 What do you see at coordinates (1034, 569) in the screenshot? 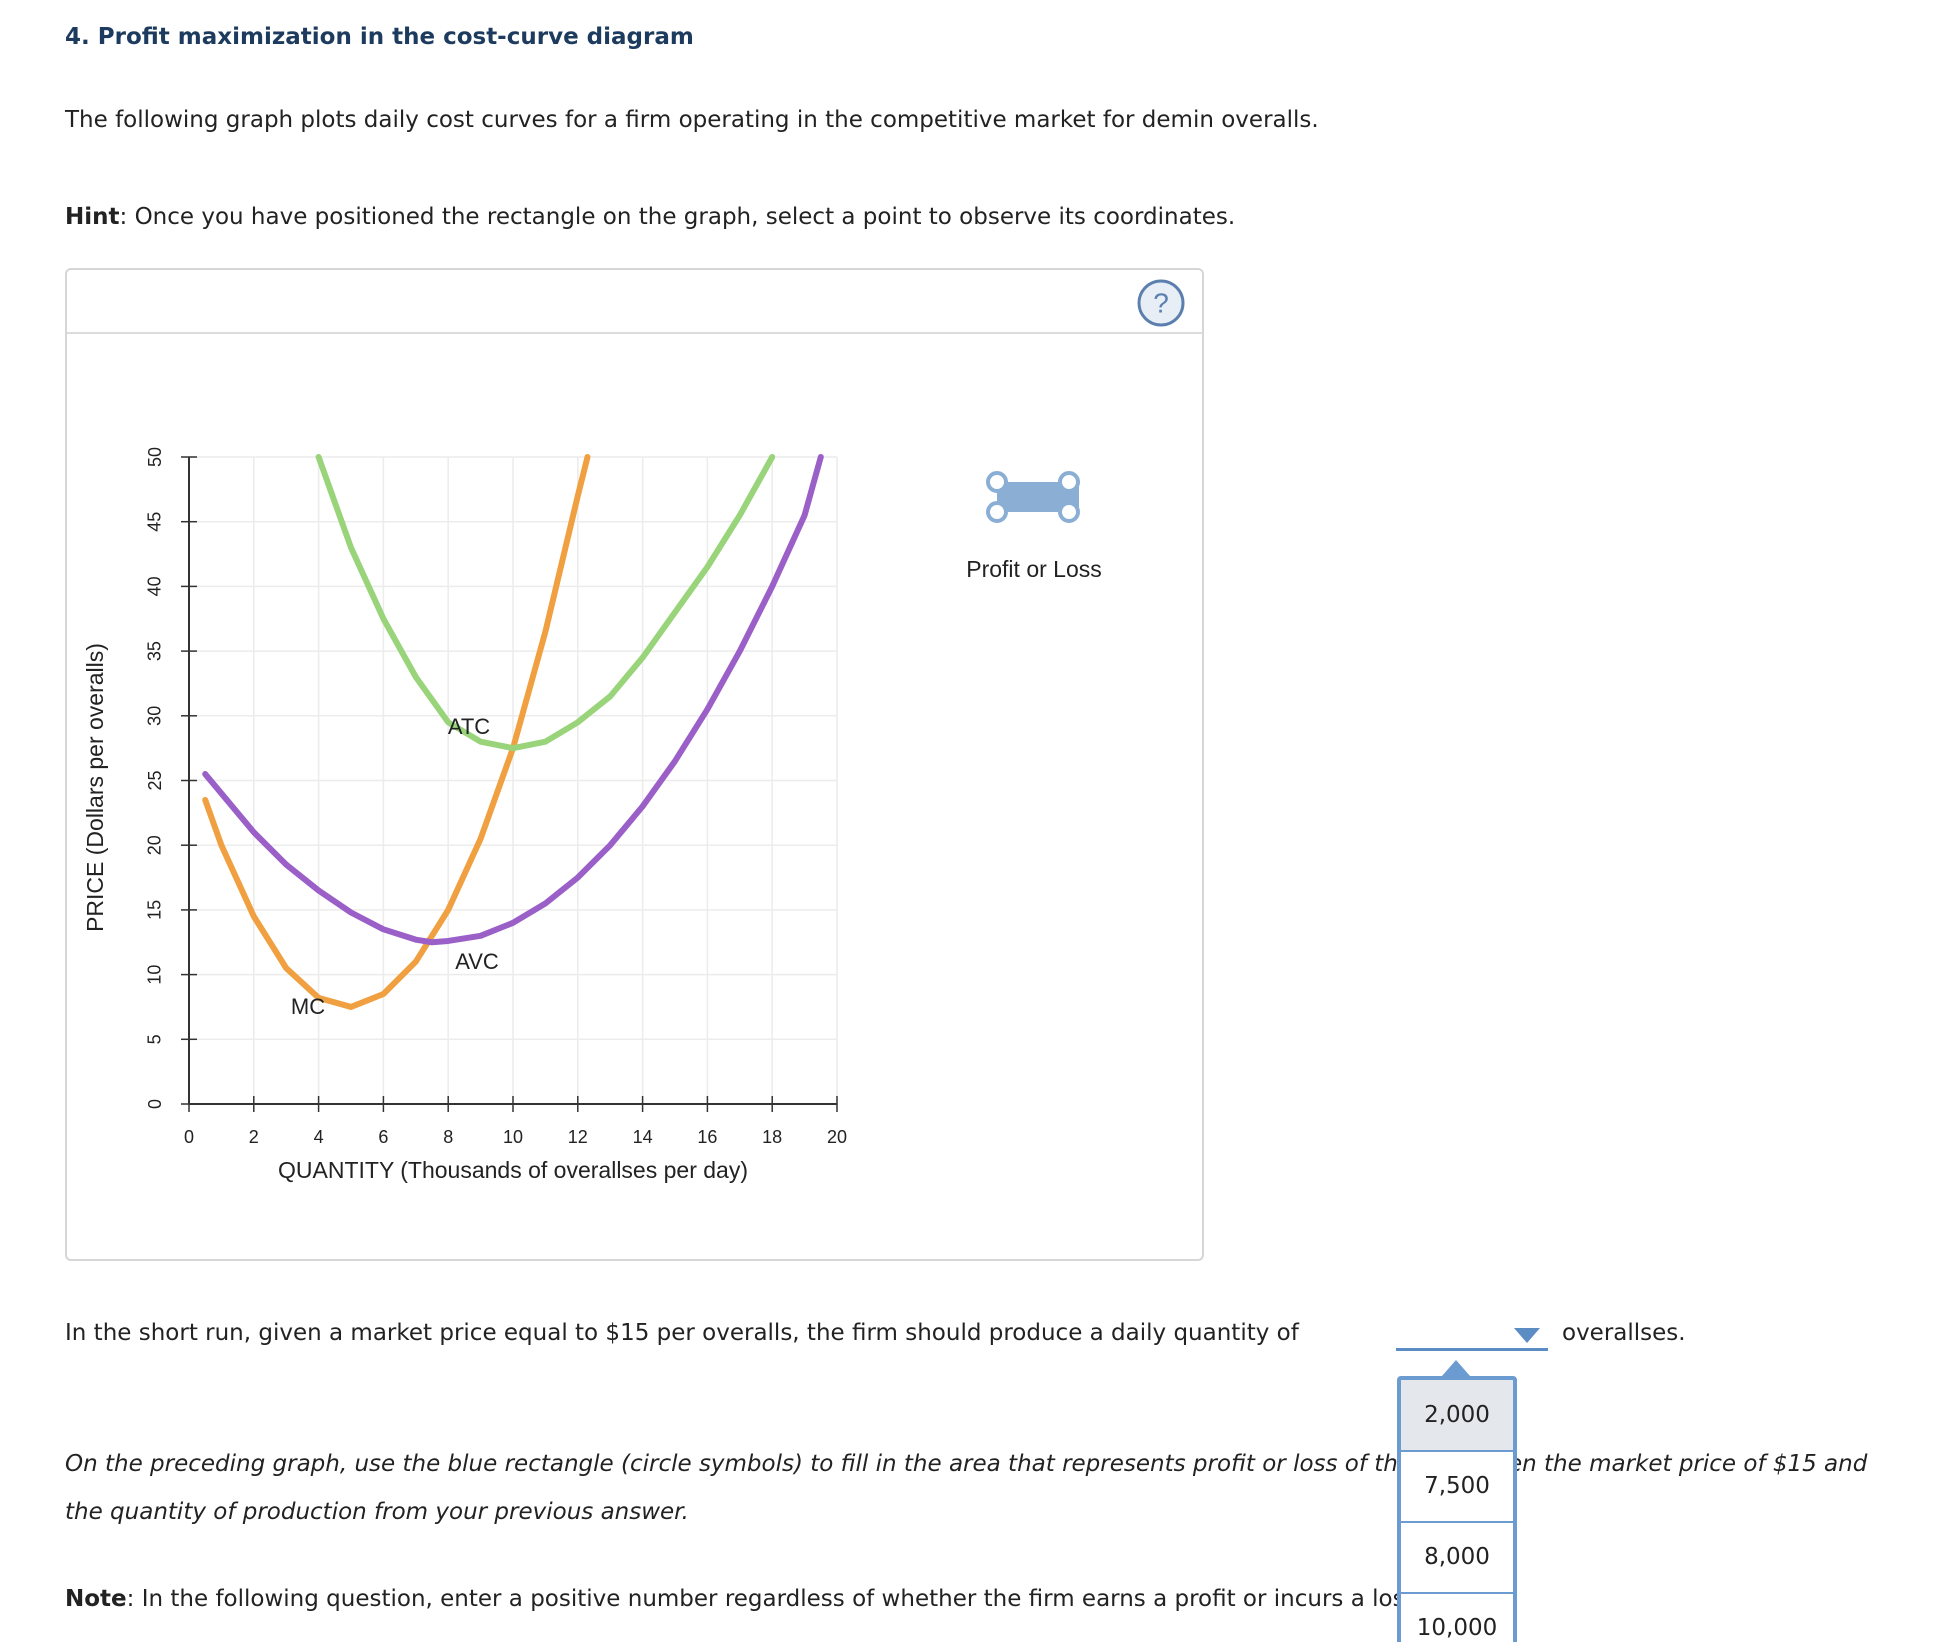
I see `tool-label: Profit or Loss` at bounding box center [1034, 569].